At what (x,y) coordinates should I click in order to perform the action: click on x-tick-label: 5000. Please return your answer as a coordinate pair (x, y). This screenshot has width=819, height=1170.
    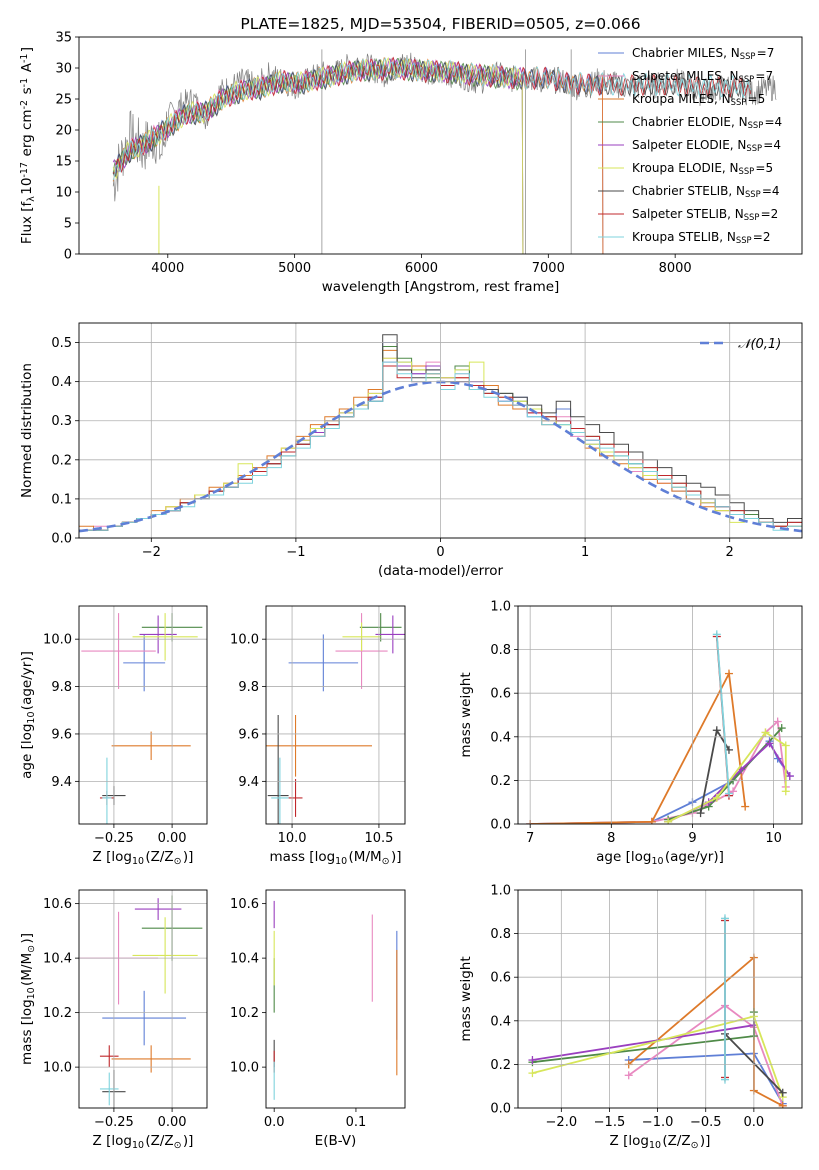
    Looking at the image, I should click on (294, 268).